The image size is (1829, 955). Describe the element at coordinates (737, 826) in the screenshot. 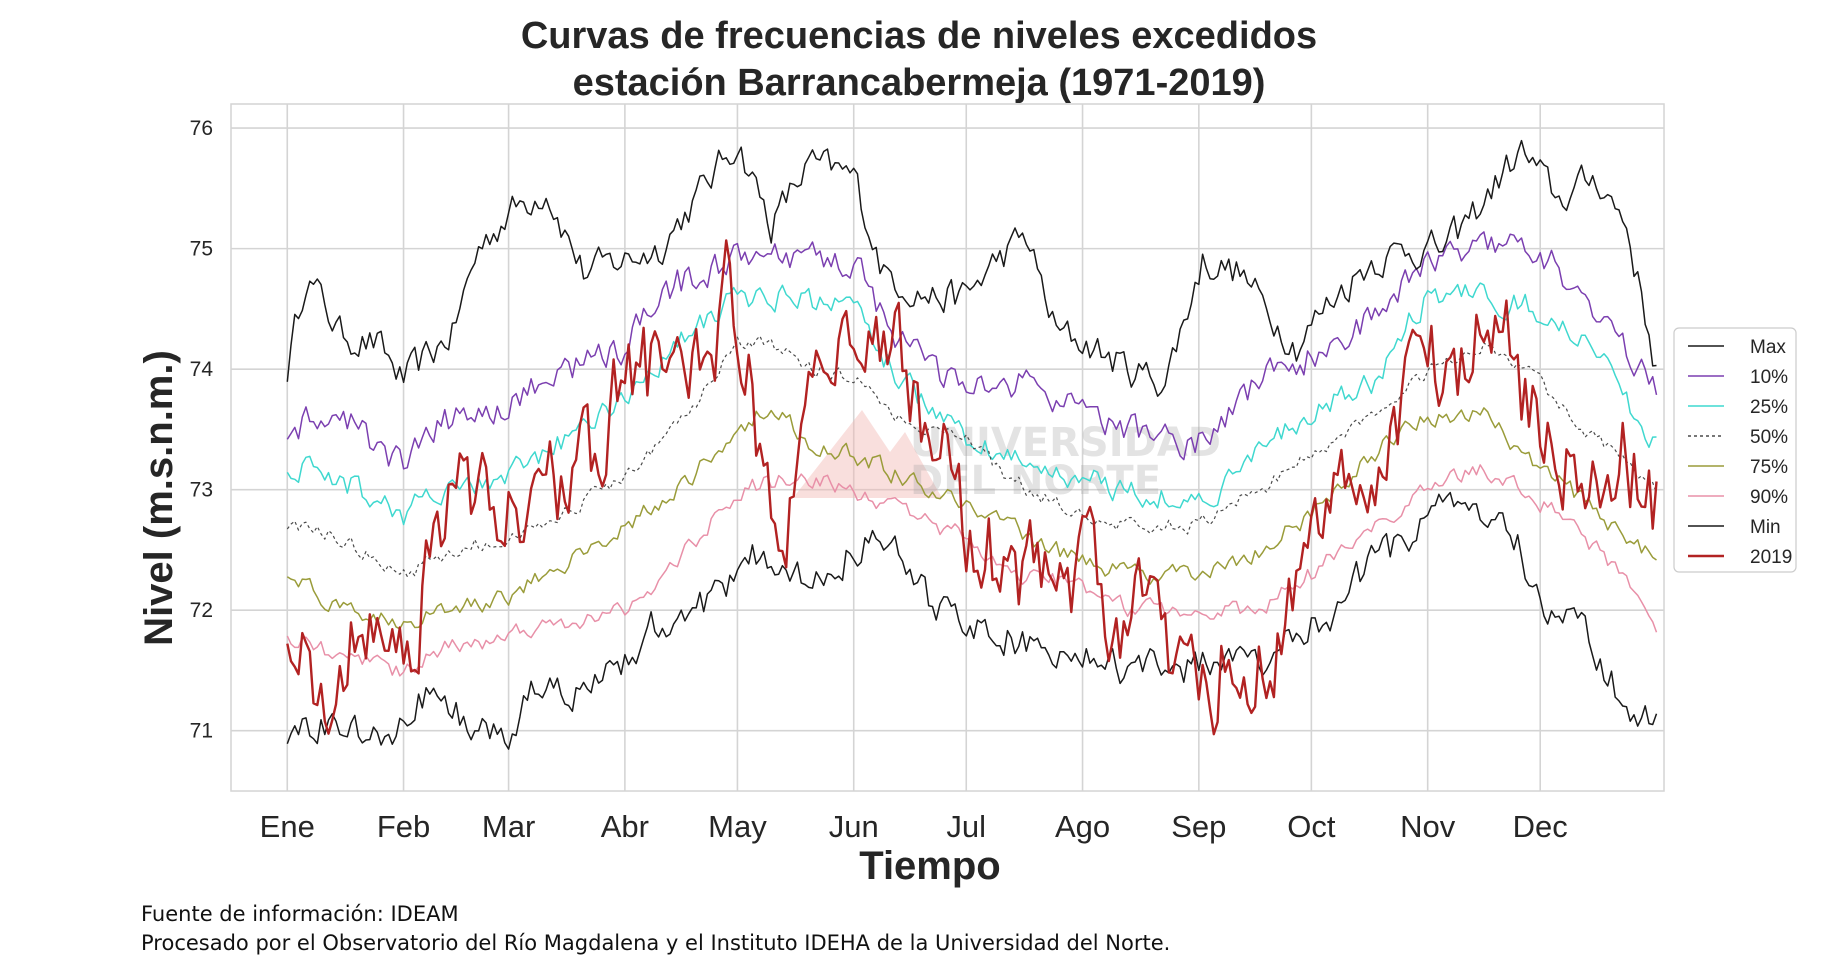

I see `x-tick-label-4: May` at that location.